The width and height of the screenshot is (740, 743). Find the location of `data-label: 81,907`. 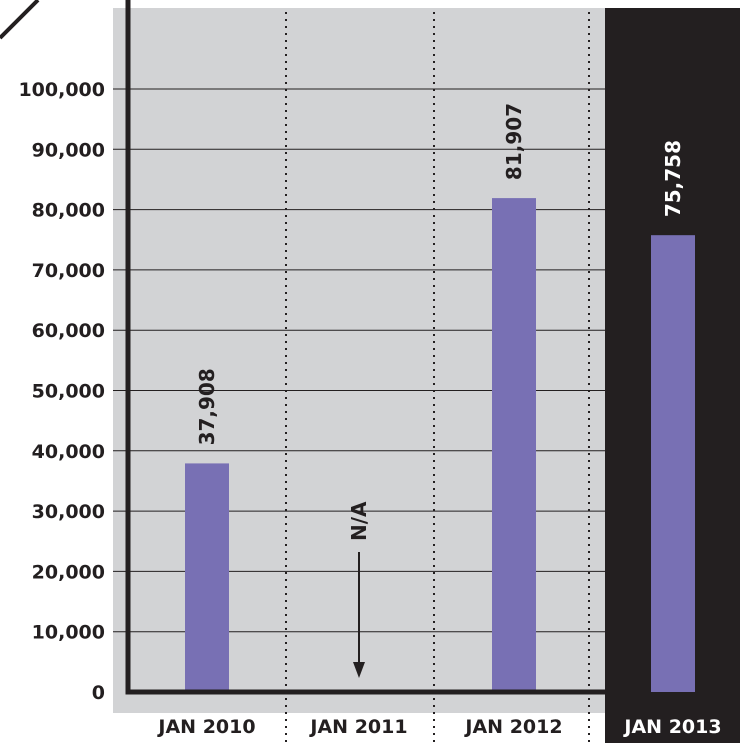

data-label: 81,907 is located at coordinates (514, 141).